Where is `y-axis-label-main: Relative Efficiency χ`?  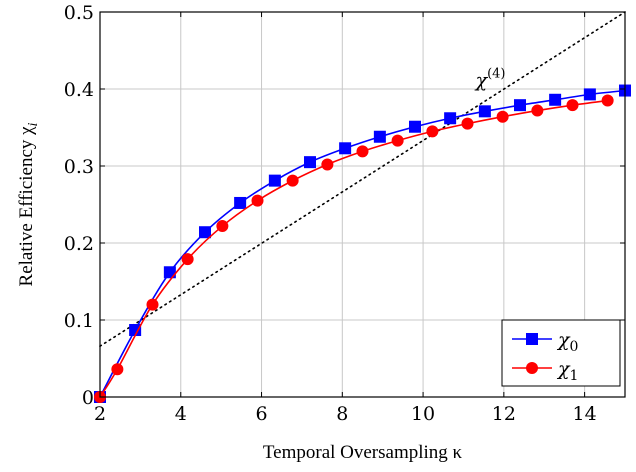 y-axis-label-main: Relative Efficiency χ is located at coordinates (26, 206).